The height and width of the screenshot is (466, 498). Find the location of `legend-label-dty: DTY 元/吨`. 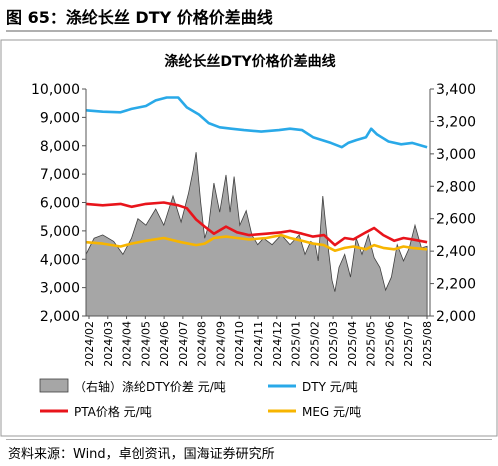

legend-label-dty: DTY 元/吨 is located at coordinates (330, 387).